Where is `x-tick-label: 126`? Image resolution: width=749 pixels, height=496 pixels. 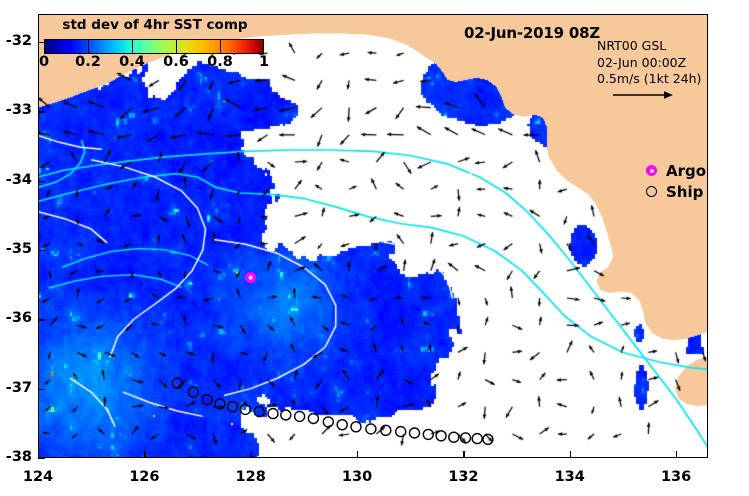 x-tick-label: 126 is located at coordinates (144, 477).